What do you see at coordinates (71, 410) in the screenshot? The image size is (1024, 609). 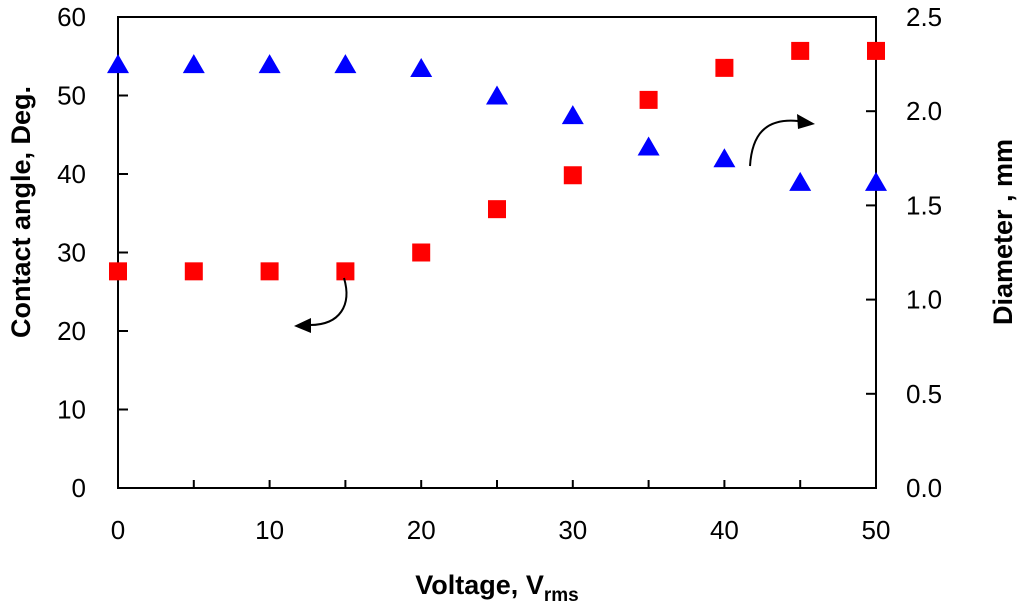 I see `y-left-tick-label: 10` at bounding box center [71, 410].